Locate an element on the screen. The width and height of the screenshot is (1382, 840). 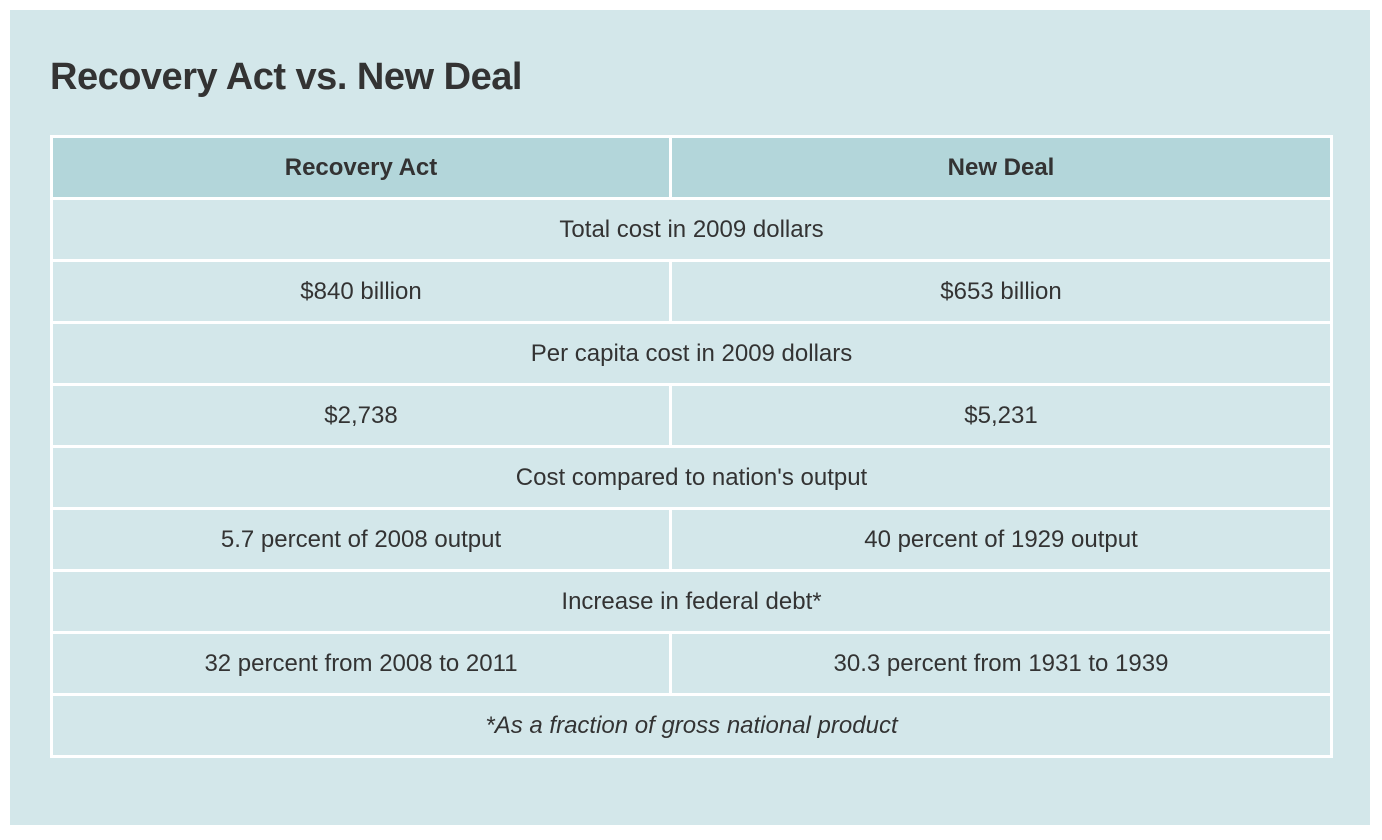
table-row: $2,738 $5,231 is located at coordinates (691, 415).